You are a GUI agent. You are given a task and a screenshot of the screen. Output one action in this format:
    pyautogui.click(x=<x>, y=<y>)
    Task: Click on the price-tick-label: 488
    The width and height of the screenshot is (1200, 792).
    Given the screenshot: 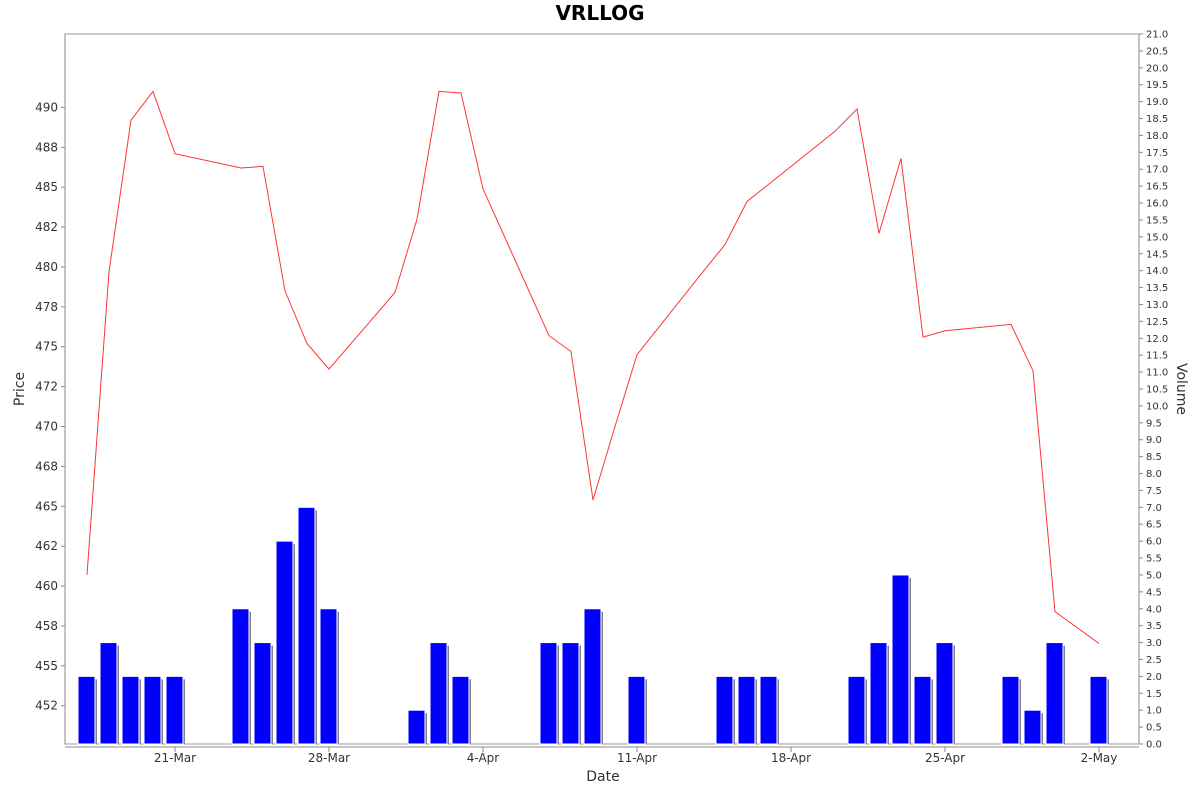 What is the action you would take?
    pyautogui.click(x=46, y=147)
    